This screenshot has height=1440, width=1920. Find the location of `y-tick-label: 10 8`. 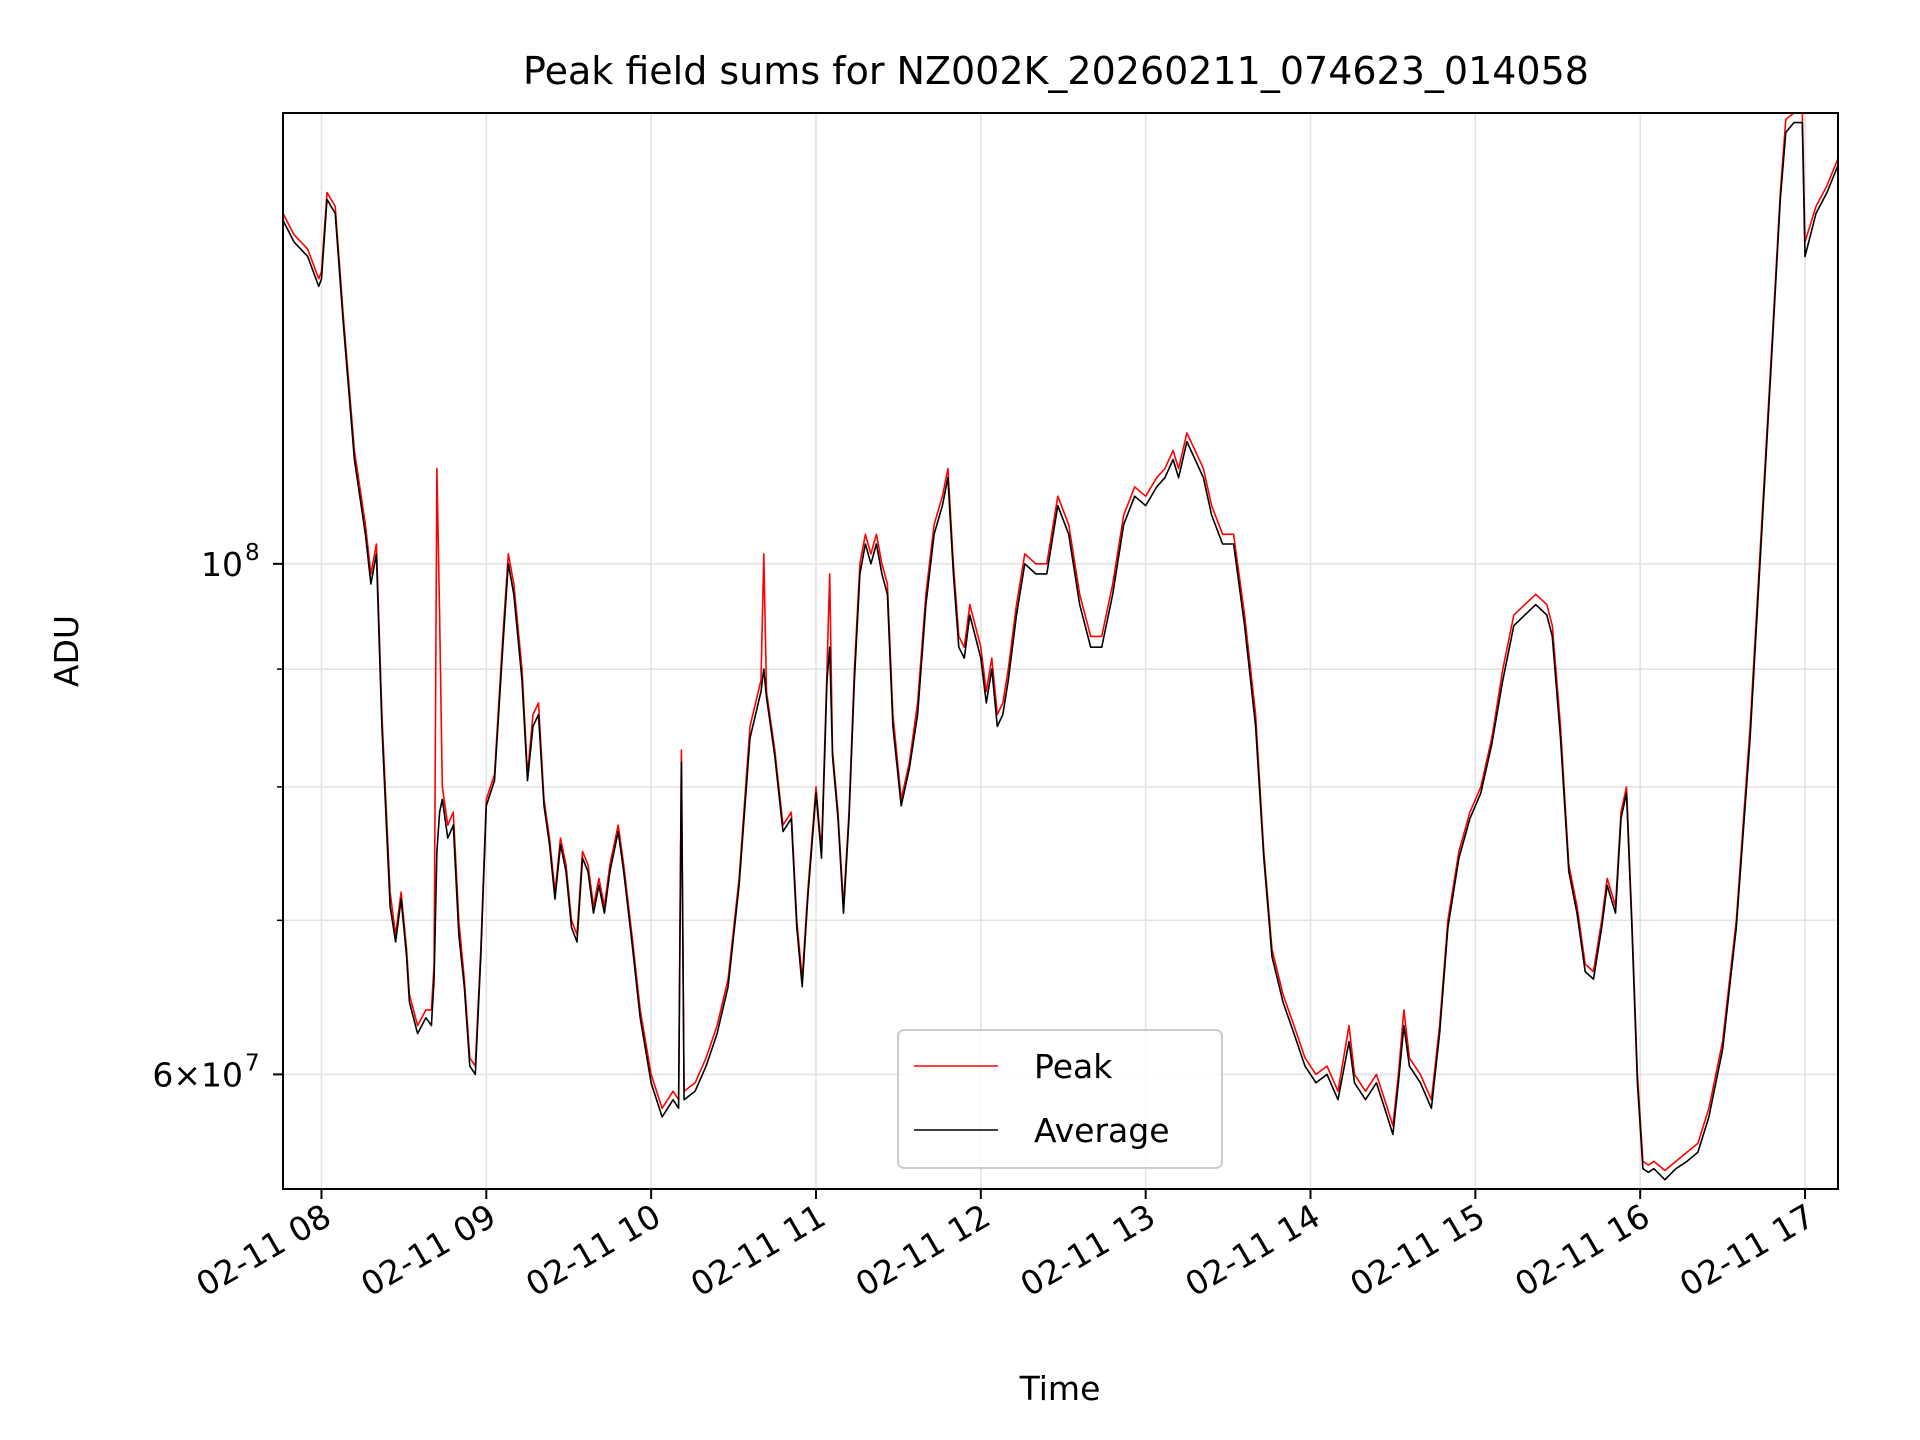

y-tick-label: 10 8 is located at coordinates (230, 562).